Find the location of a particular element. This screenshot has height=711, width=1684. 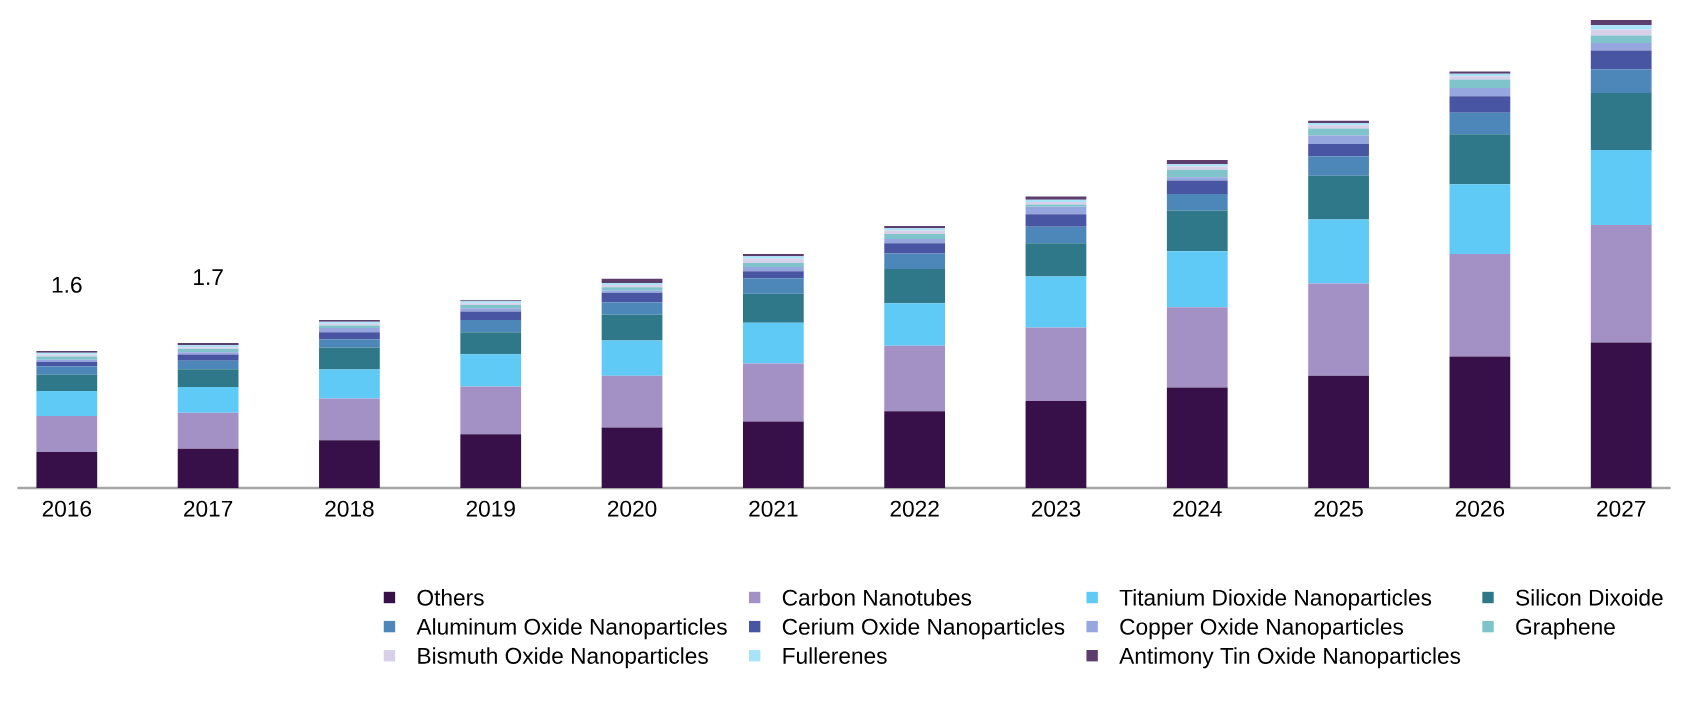

x-tick-label: 2018 is located at coordinates (349, 508).